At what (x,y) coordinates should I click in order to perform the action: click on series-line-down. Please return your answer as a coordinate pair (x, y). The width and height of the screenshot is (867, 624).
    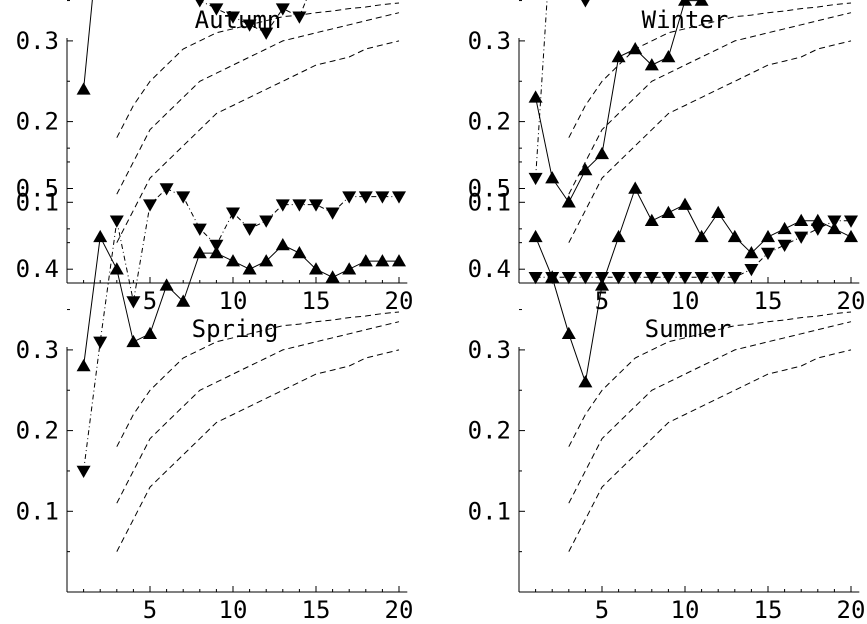
    Looking at the image, I should click on (693, 249).